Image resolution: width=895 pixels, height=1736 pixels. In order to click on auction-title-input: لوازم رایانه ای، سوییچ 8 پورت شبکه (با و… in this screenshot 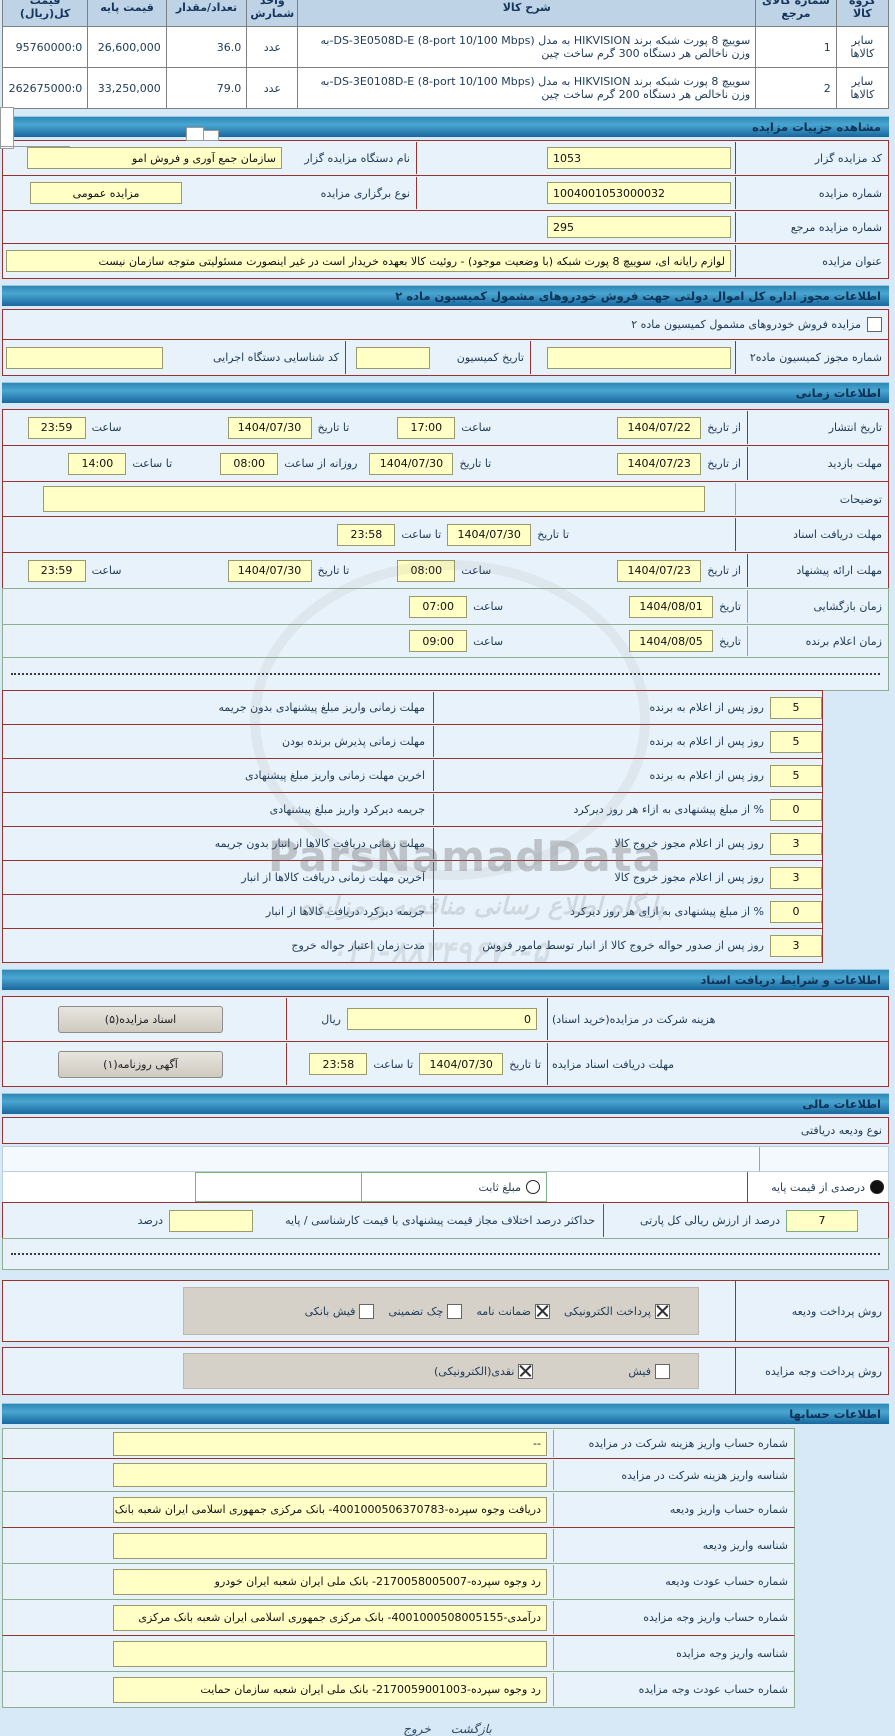, I will do `click(368, 261)`.